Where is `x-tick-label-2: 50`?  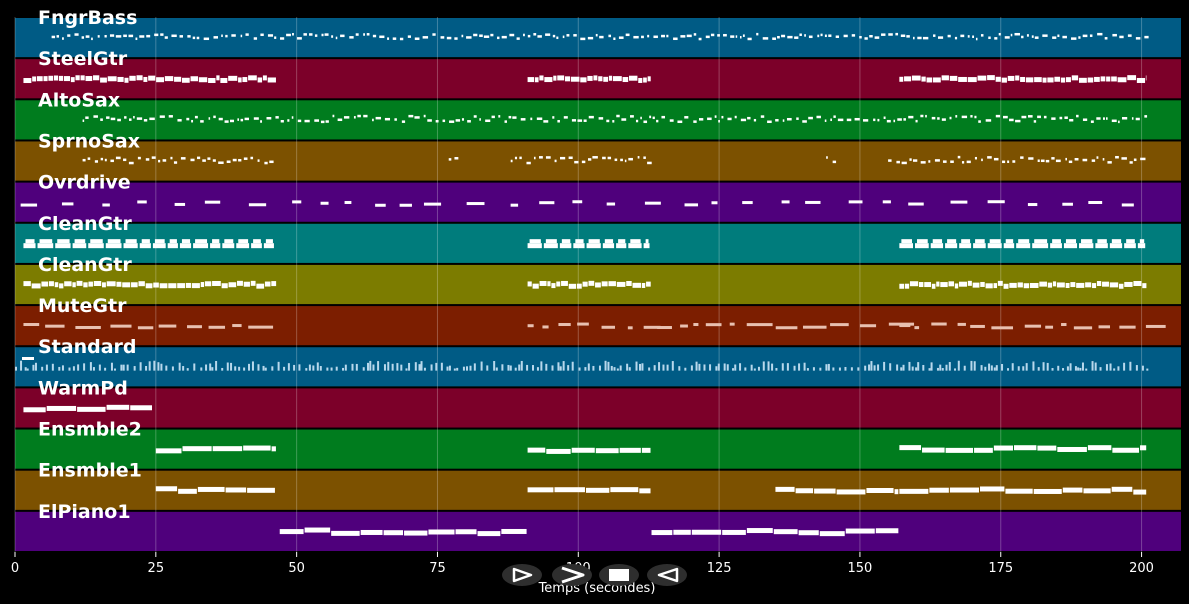 x-tick-label-2: 50 is located at coordinates (296, 568).